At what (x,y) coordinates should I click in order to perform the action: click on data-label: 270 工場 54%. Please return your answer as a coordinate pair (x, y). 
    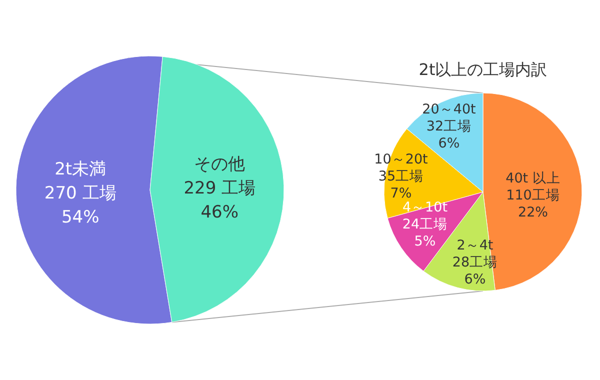
    Looking at the image, I should click on (80, 205).